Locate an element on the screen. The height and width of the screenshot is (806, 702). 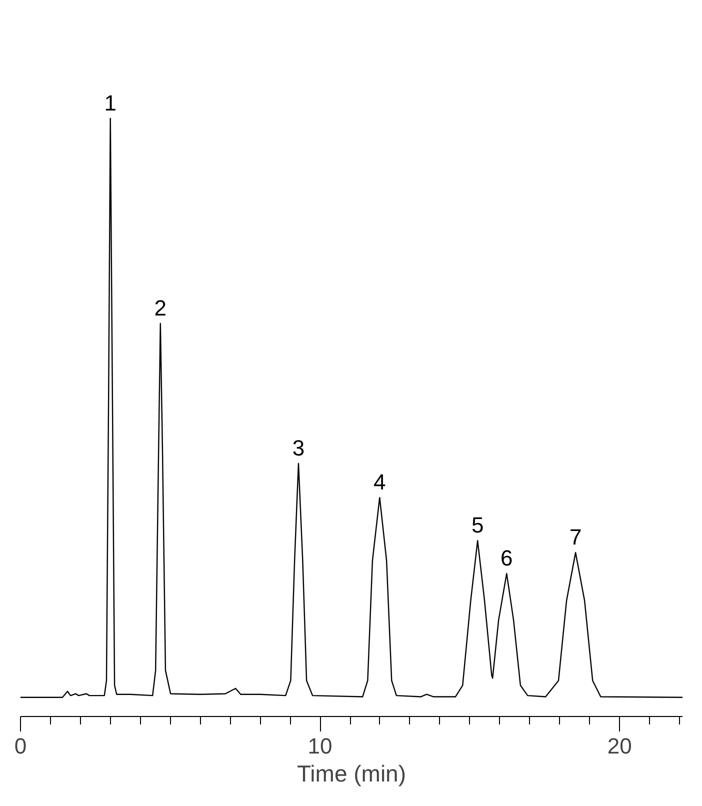
x-tick-label: 20 is located at coordinates (619, 746).